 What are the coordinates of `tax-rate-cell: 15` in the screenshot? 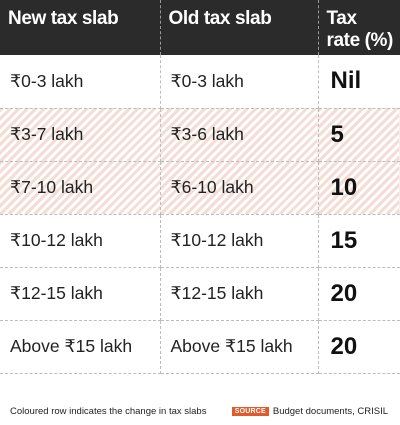 It's located at (359, 241).